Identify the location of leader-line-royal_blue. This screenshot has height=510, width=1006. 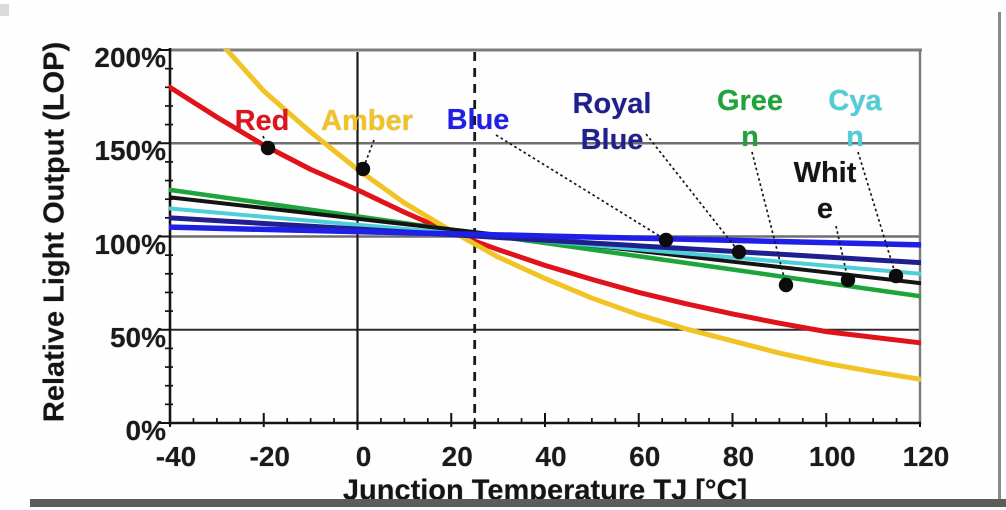
(692, 193).